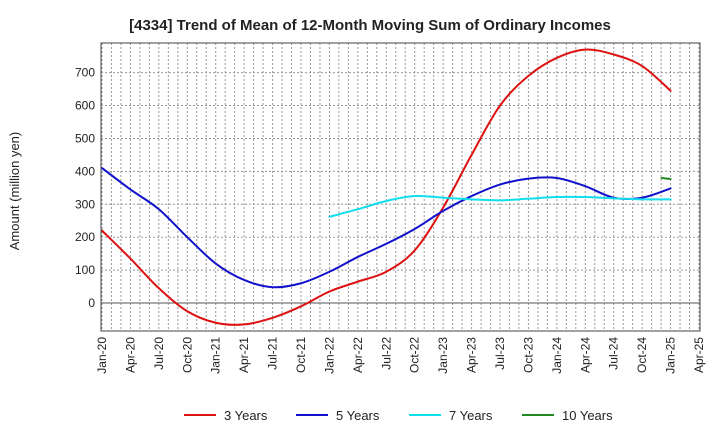 Image resolution: width=720 pixels, height=440 pixels. What do you see at coordinates (557, 355) in the screenshot?
I see `x-tick-label: Jan-24` at bounding box center [557, 355].